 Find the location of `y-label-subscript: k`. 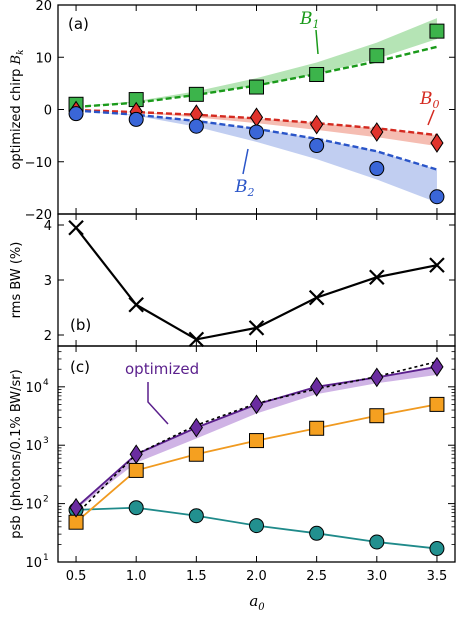

y-label-subscript: k is located at coordinates (21, 51).